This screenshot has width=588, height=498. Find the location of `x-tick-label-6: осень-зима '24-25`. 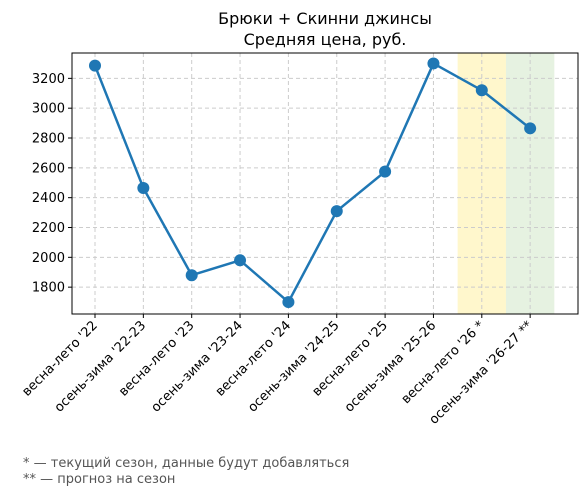

x-tick-label-6: осень-зима '24-25 is located at coordinates (293, 366).